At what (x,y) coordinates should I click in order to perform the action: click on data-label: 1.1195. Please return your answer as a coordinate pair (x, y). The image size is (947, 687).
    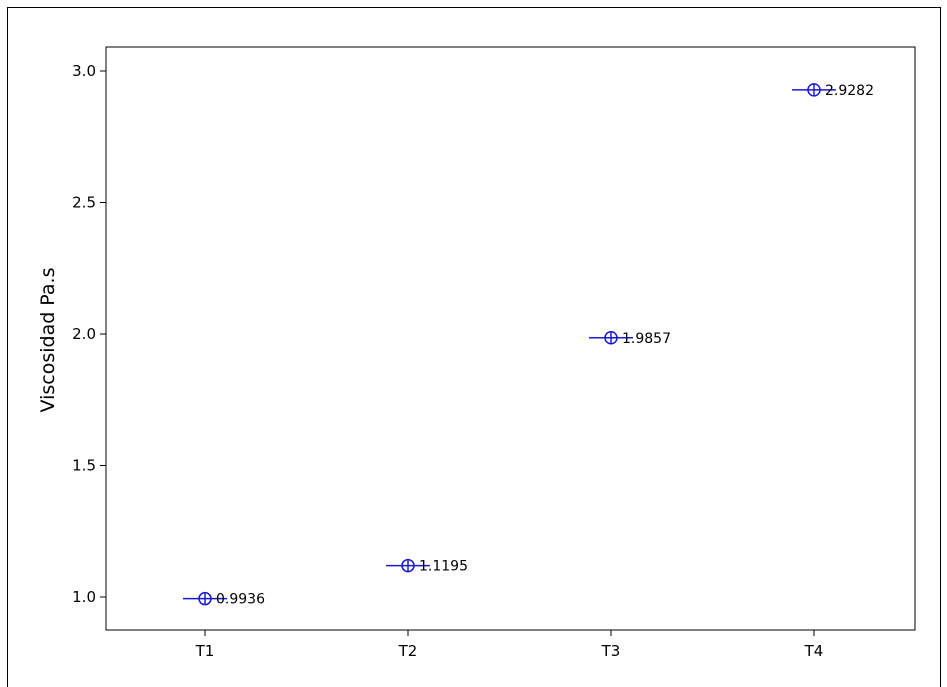
    Looking at the image, I should click on (443, 567).